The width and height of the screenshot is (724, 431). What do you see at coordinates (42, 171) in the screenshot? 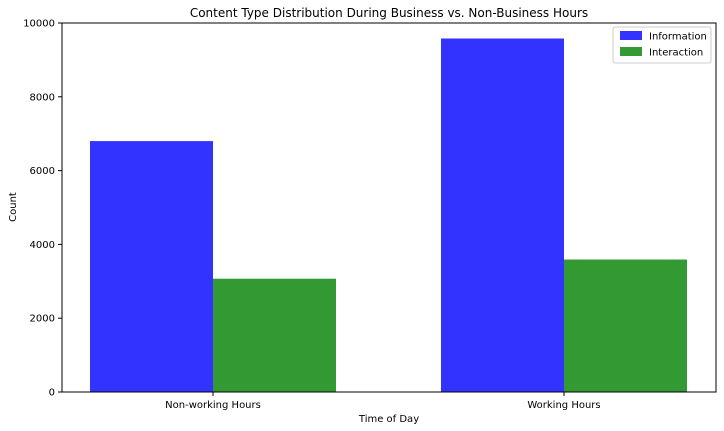
I see `y-tick-label: 6000` at bounding box center [42, 171].